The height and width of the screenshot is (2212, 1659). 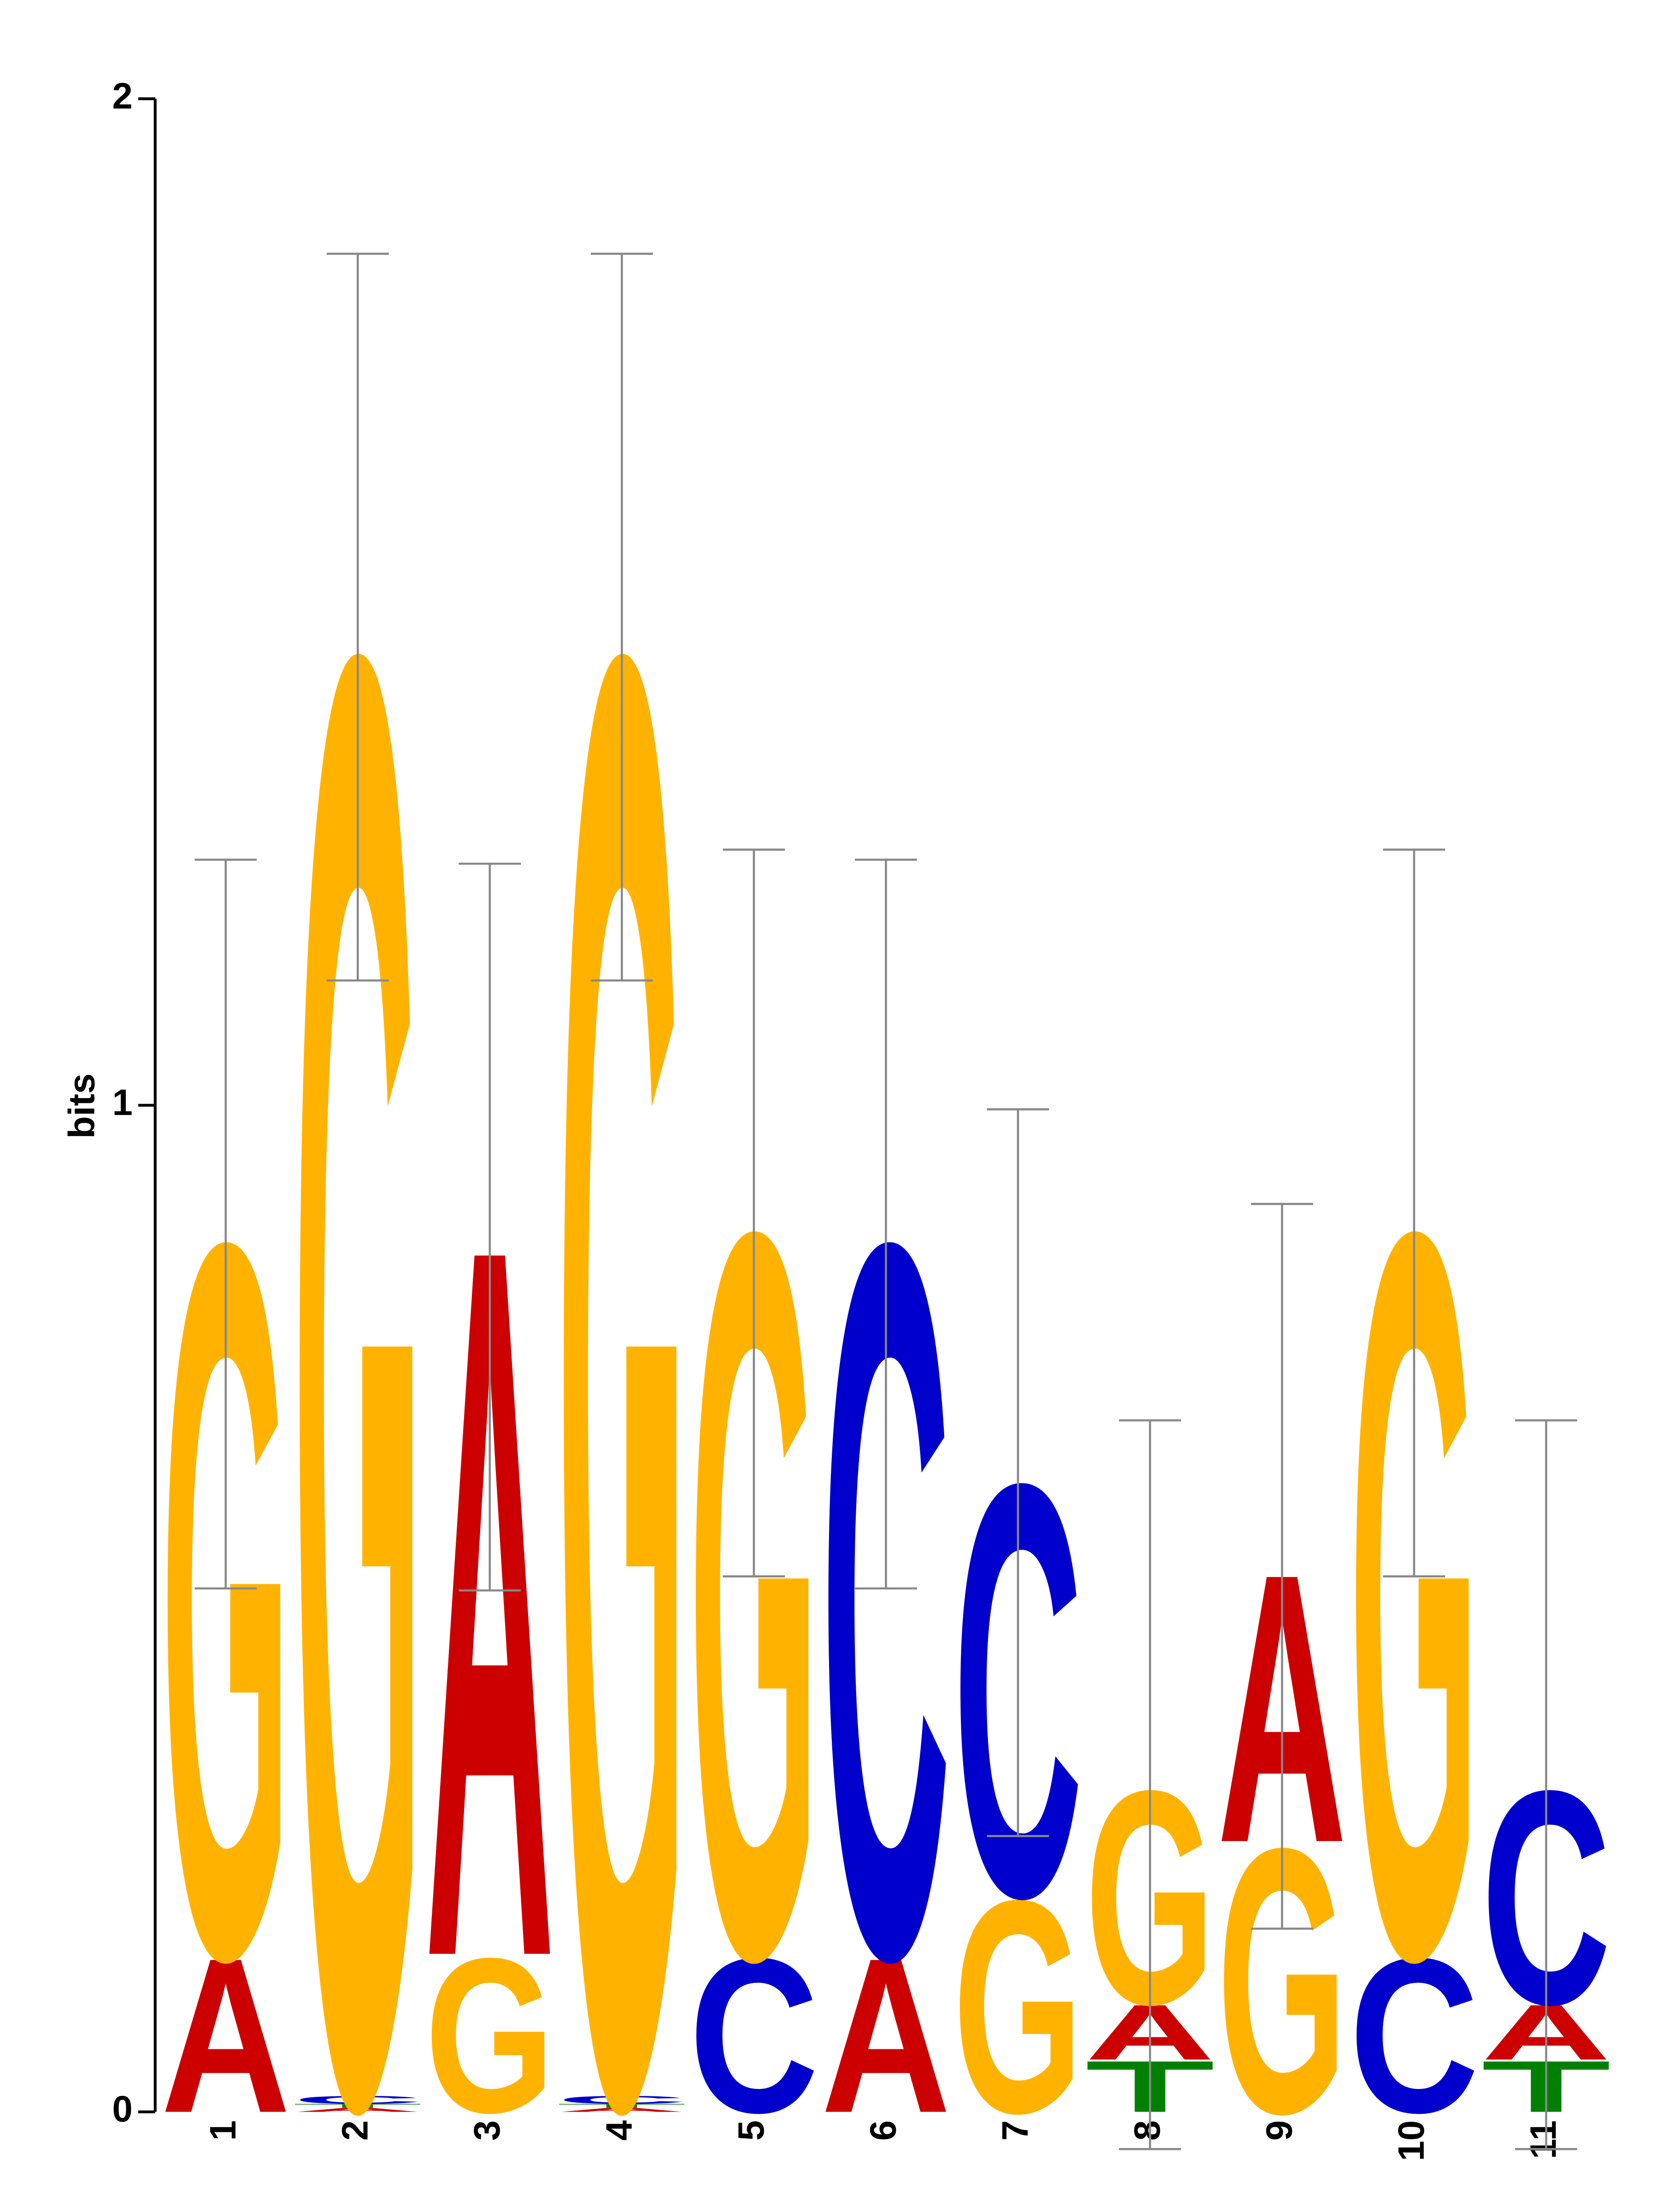 What do you see at coordinates (486, 2130) in the screenshot?
I see `x-tick-label: 3` at bounding box center [486, 2130].